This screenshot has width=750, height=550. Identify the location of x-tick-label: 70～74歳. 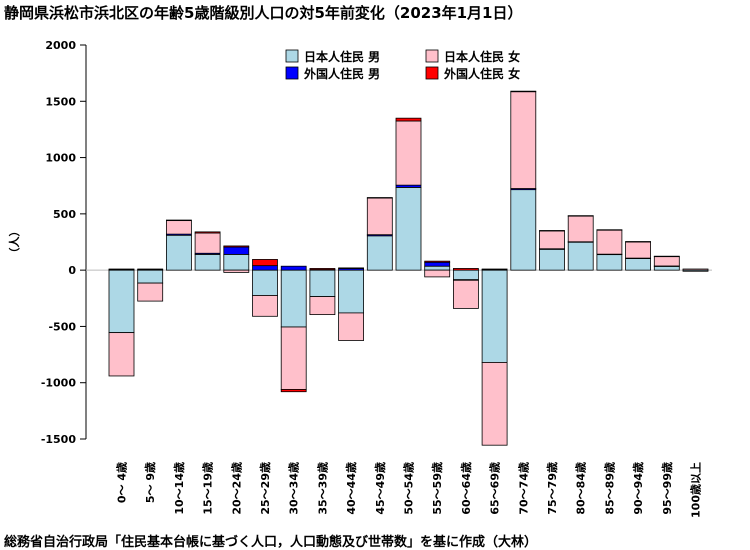
(523, 488).